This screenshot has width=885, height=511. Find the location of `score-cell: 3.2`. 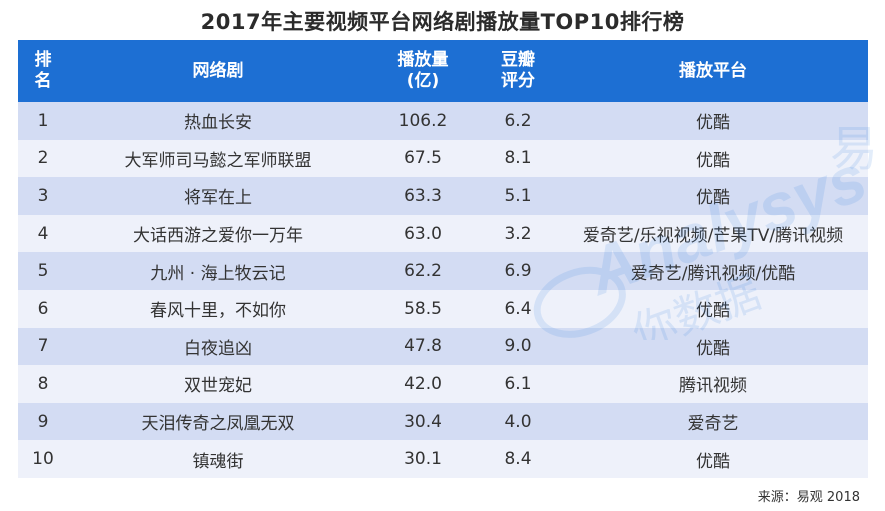

score-cell: 3.2 is located at coordinates (518, 233).